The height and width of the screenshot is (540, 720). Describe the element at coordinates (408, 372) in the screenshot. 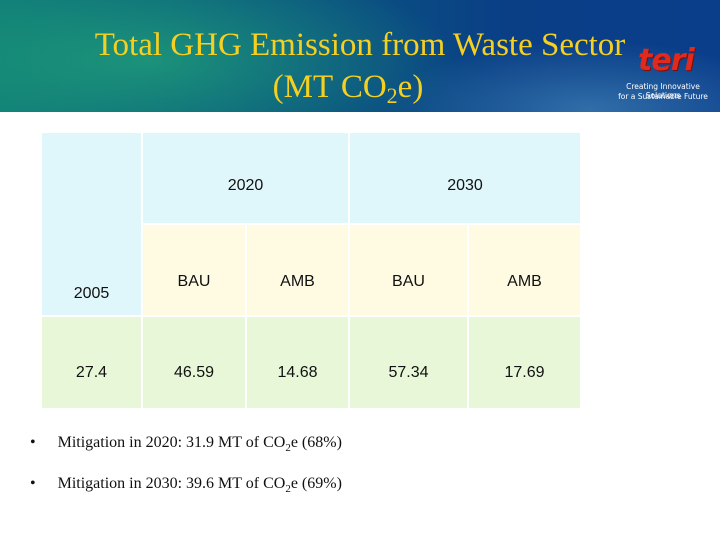

I see `value-label: 57.34` at that location.